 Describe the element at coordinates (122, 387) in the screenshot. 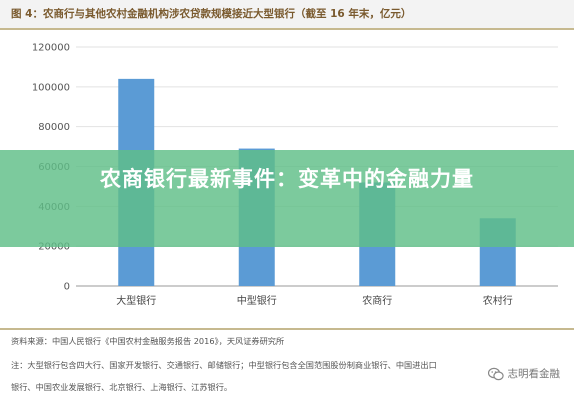

I see `footnote-line-2: 银行、中国农业发展银行、北京银行、上海银行、江苏银行。` at that location.